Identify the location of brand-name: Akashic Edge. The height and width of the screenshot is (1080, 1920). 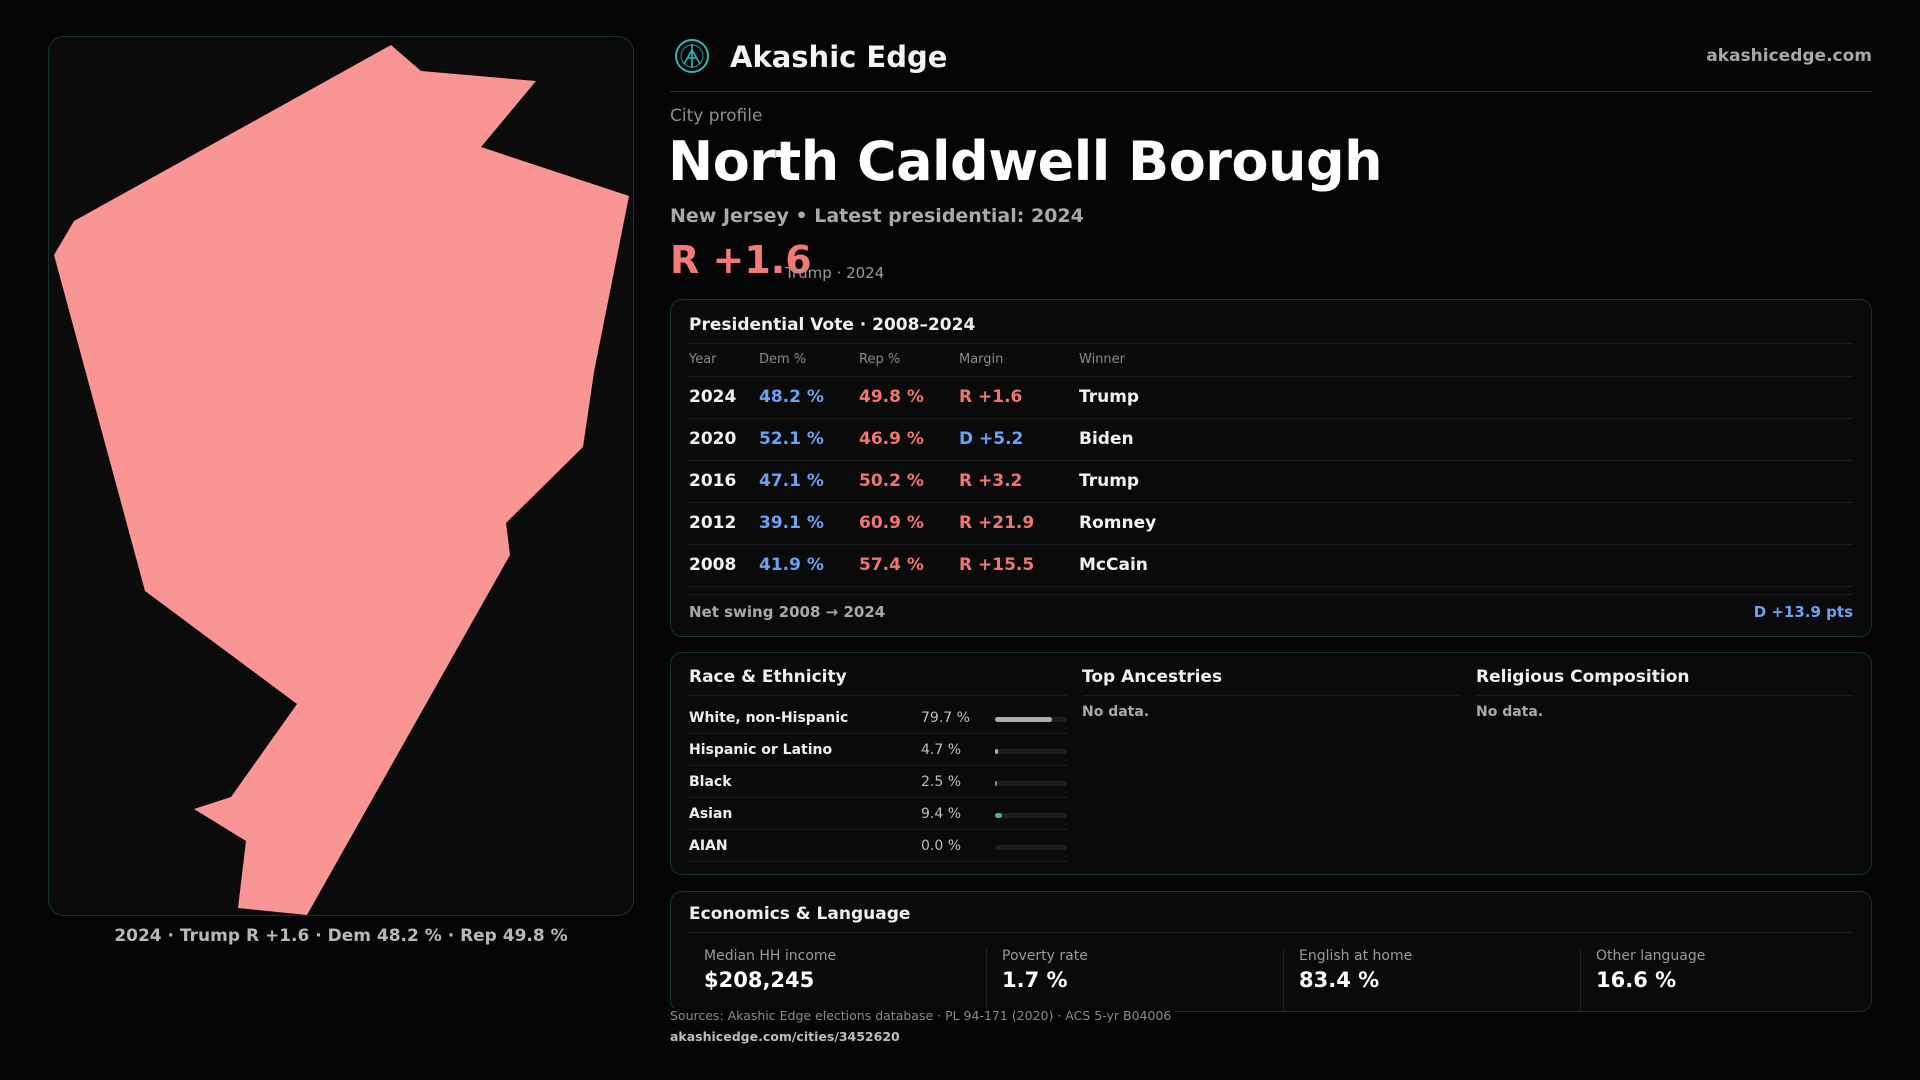
(839, 57).